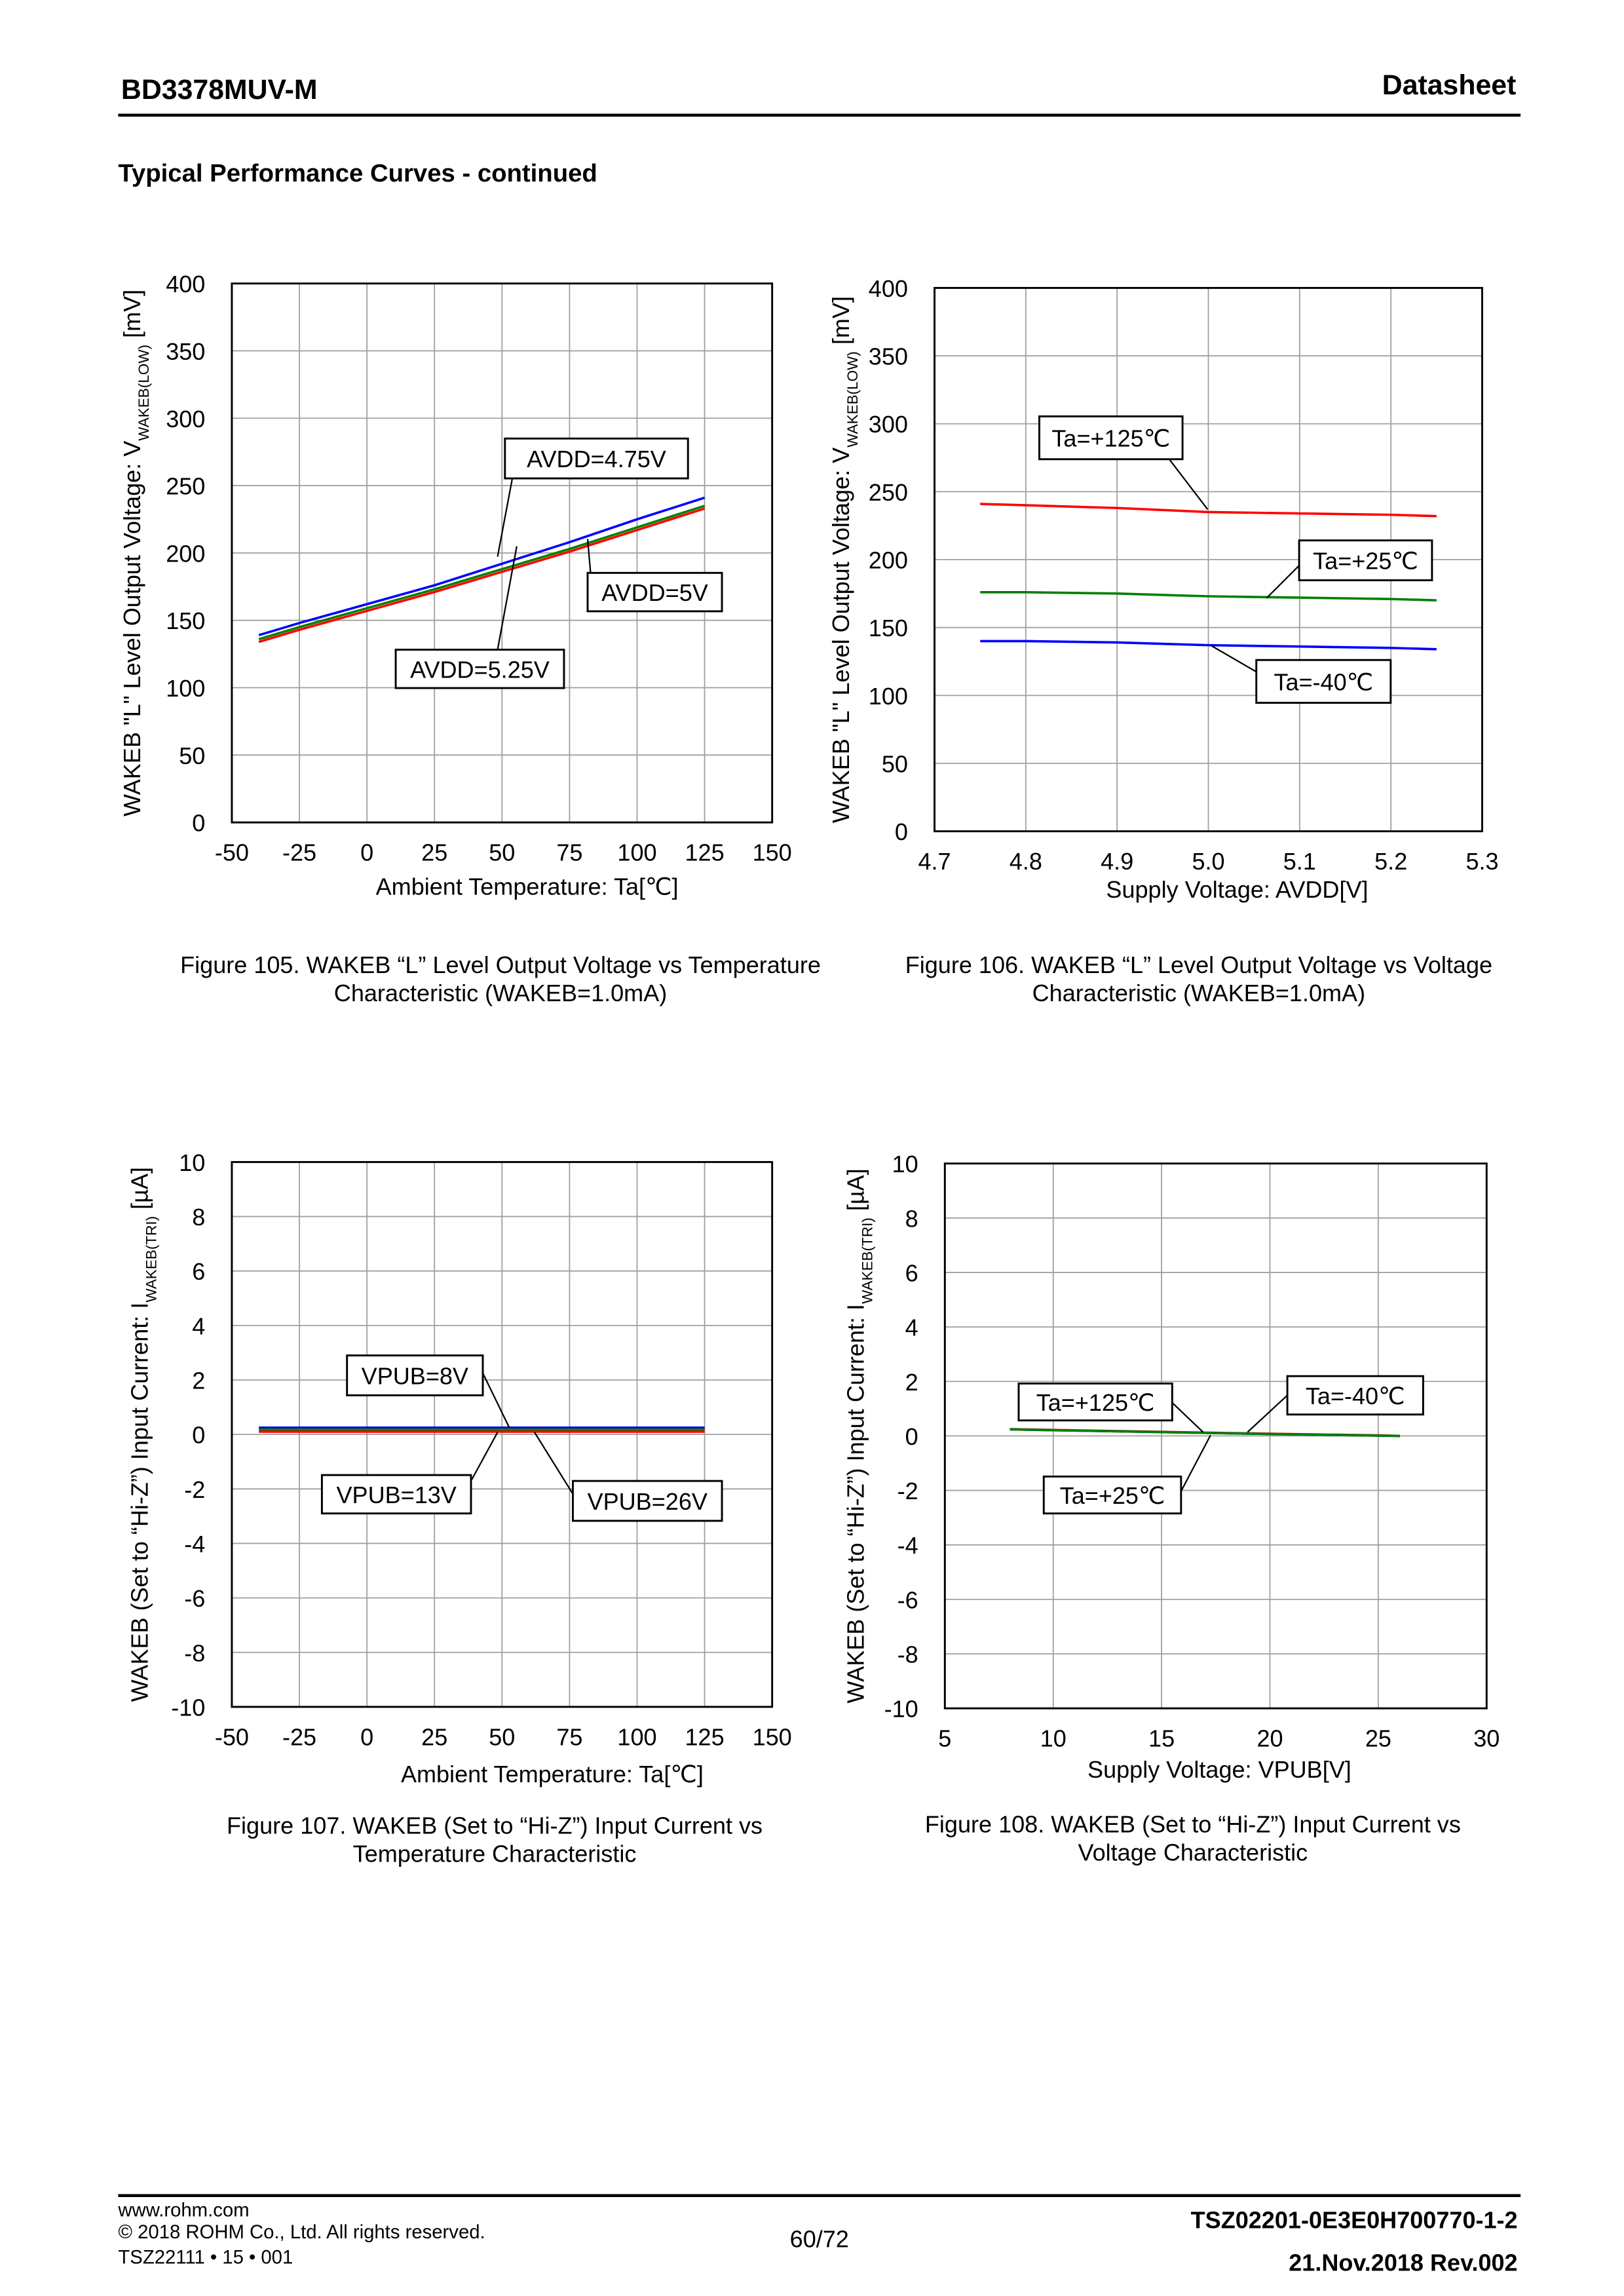 This screenshot has height=2296, width=1624. Describe the element at coordinates (840, 635) in the screenshot. I see `y-axis-label-part: WAKEB "L" Level Output Voltage: V` at that location.